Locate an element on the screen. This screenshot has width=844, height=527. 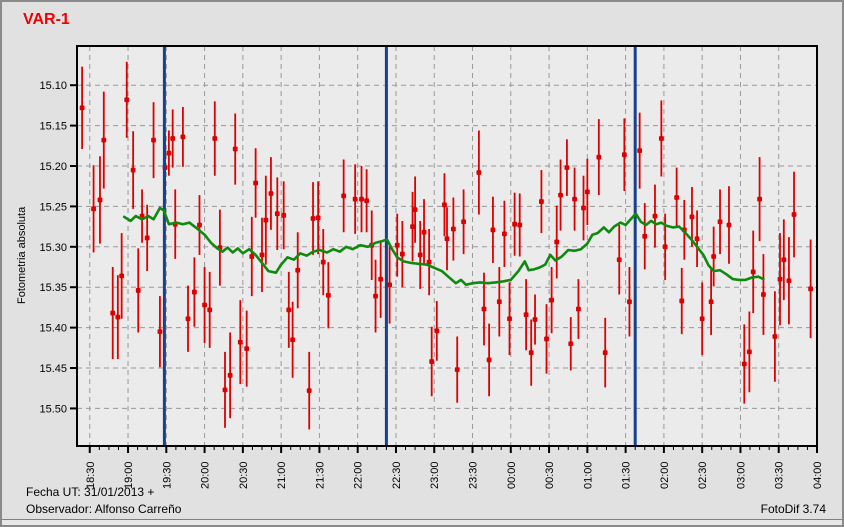
x-tick-label: 03:00 is located at coordinates (741, 475).